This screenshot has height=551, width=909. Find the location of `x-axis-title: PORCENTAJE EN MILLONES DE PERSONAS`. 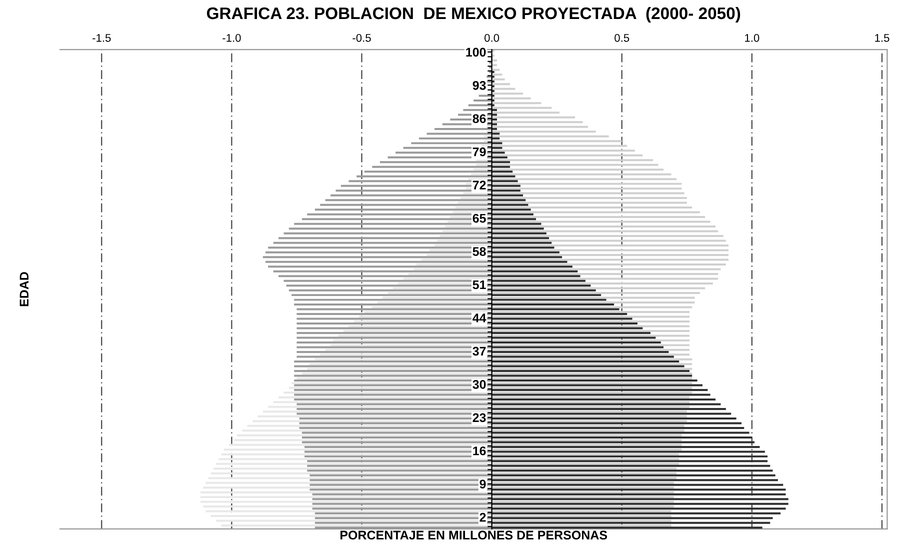

x-axis-title: PORCENTAJE EN MILLONES DE PERSONAS is located at coordinates (474, 535).